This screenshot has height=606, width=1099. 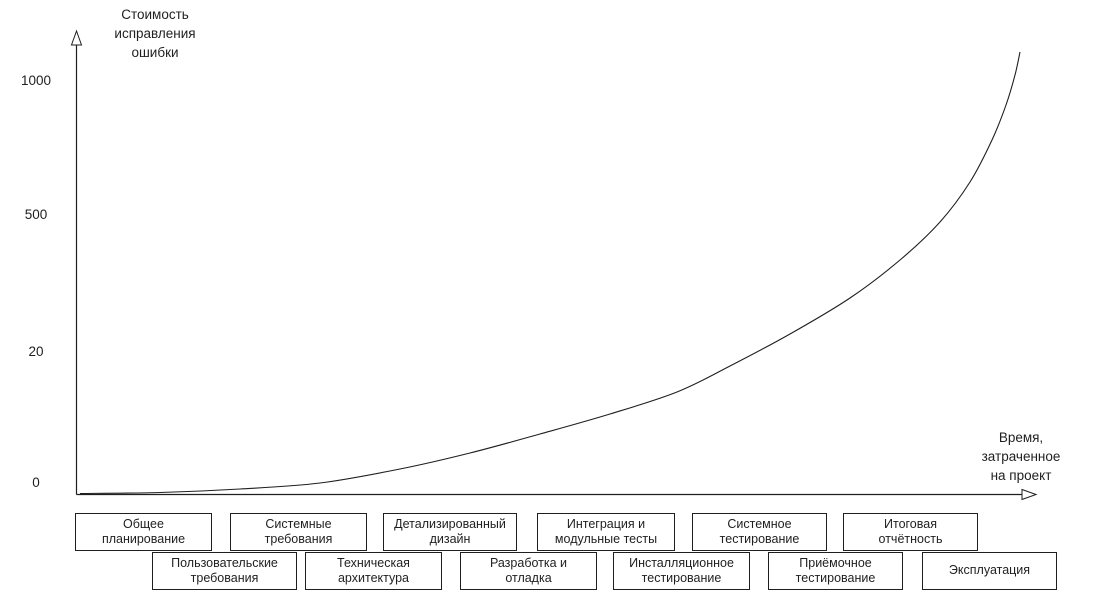 I want to click on y-axis-arrowhead-icon, so click(x=76, y=37).